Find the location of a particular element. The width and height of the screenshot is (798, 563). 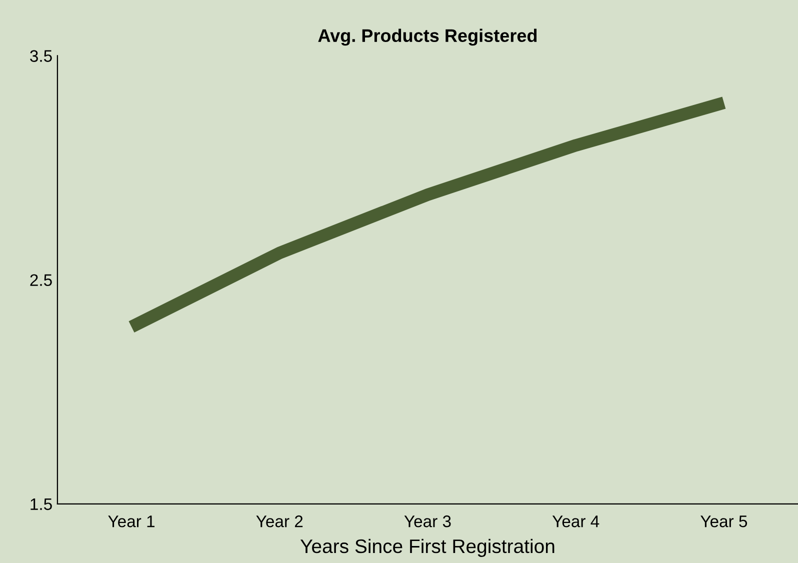

y-tick-label: 2.5 is located at coordinates (41, 280).